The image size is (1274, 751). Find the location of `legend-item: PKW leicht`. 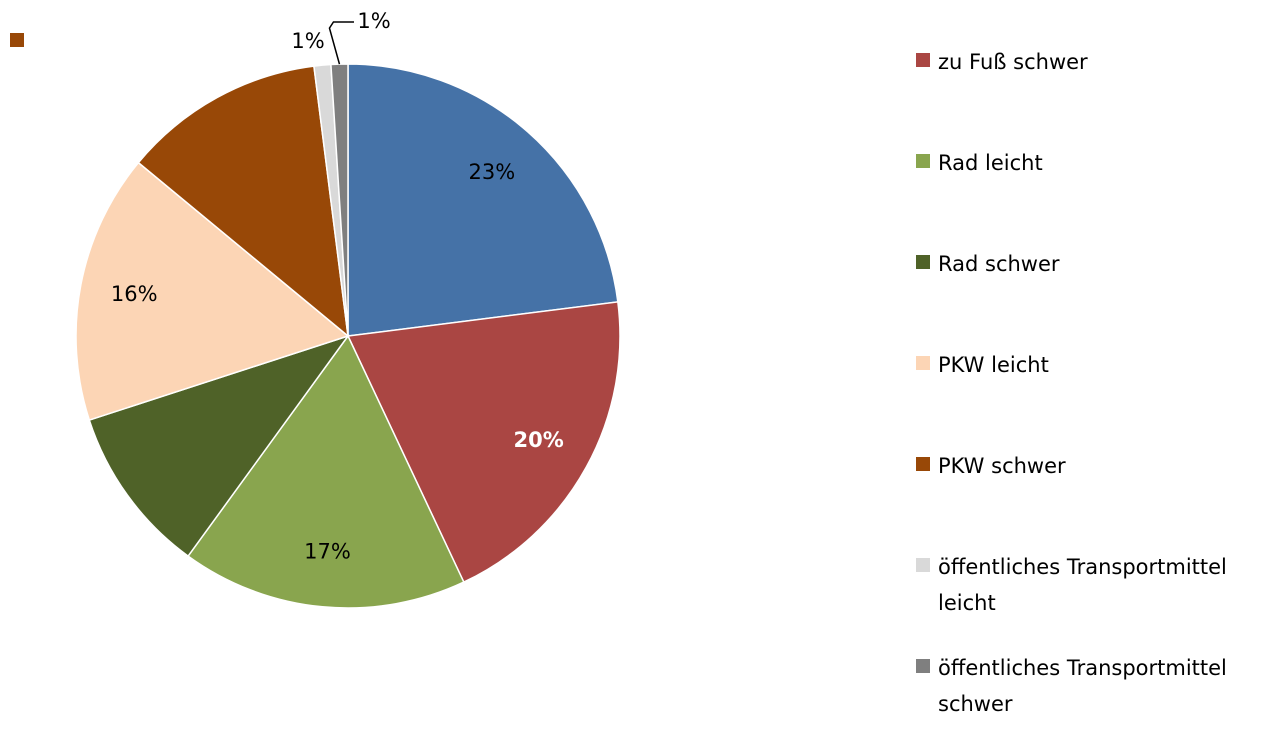

legend-item: PKW leicht is located at coordinates (1091, 397).